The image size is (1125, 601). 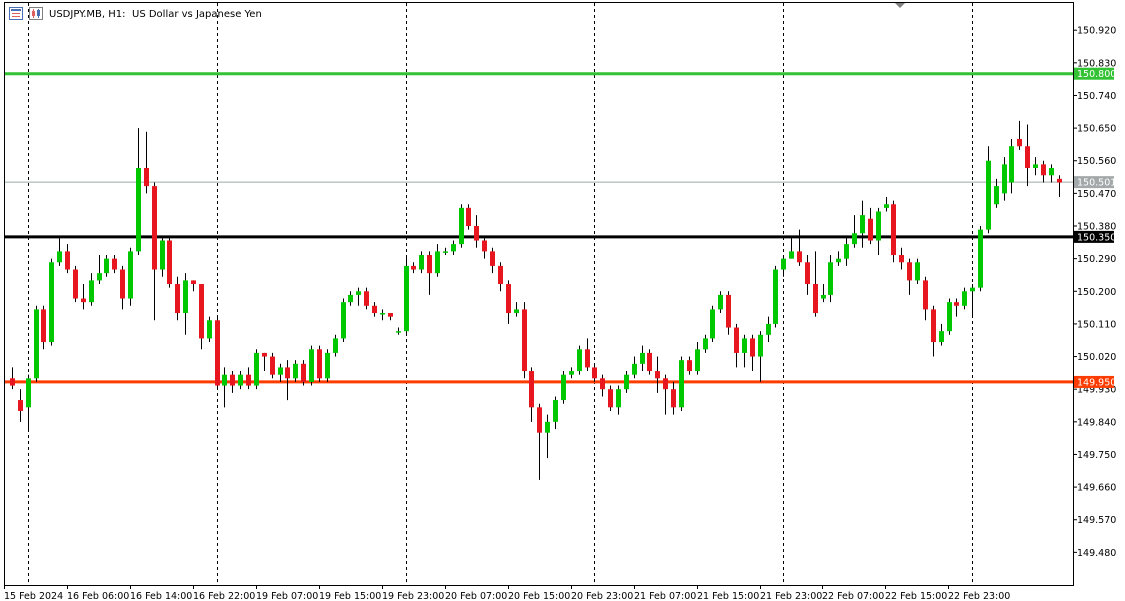 I want to click on x-tick-label: 20 Feb 15:00, so click(x=539, y=596).